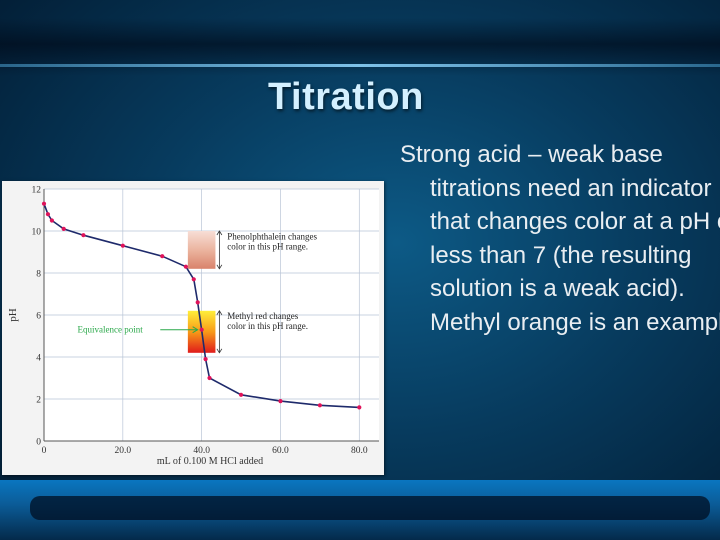 The height and width of the screenshot is (540, 720). I want to click on y-tick-label: 12, so click(37, 191).